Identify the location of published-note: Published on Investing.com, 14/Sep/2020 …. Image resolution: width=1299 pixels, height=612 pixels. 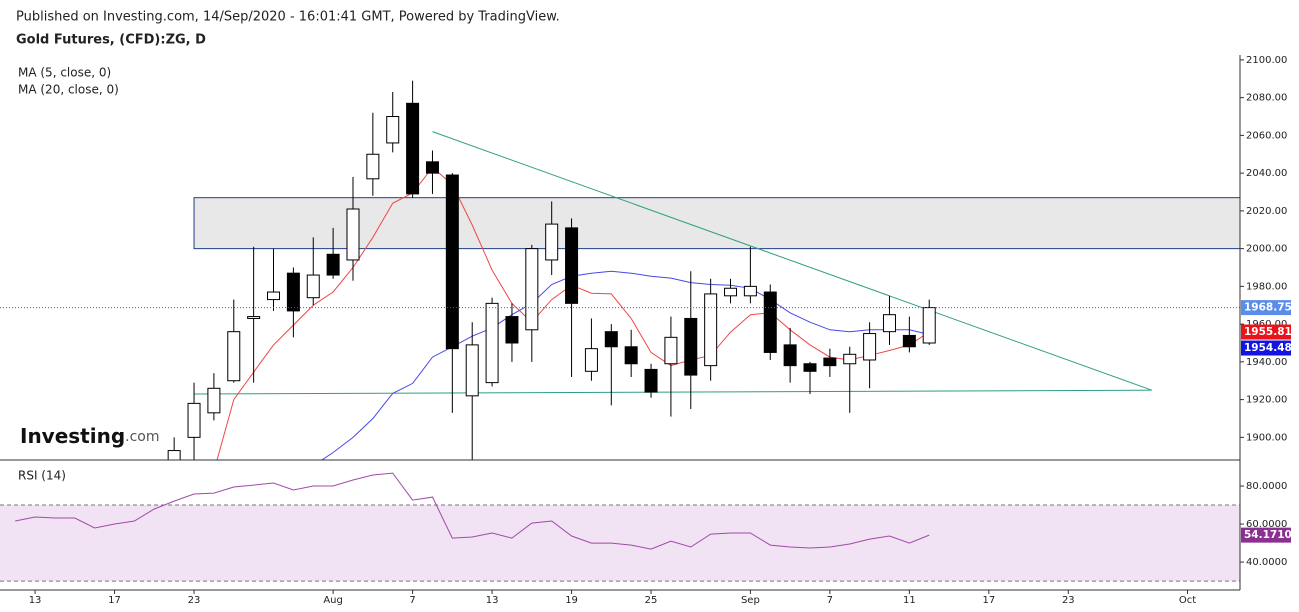
(288, 17).